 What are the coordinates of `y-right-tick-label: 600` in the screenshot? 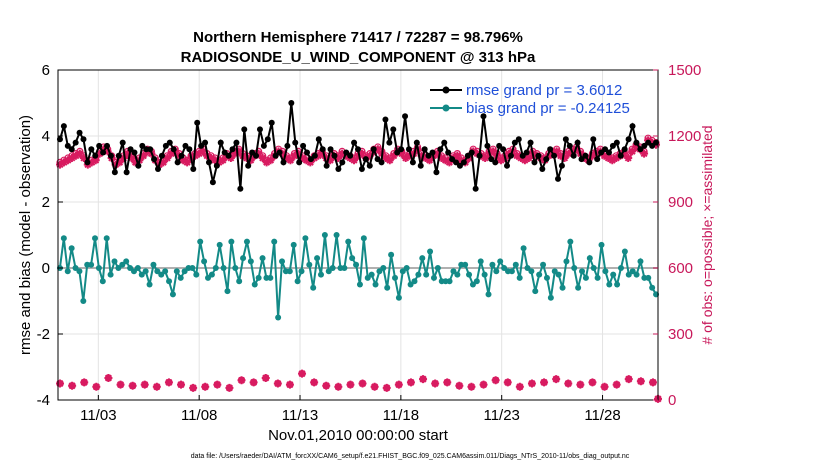 It's located at (680, 268).